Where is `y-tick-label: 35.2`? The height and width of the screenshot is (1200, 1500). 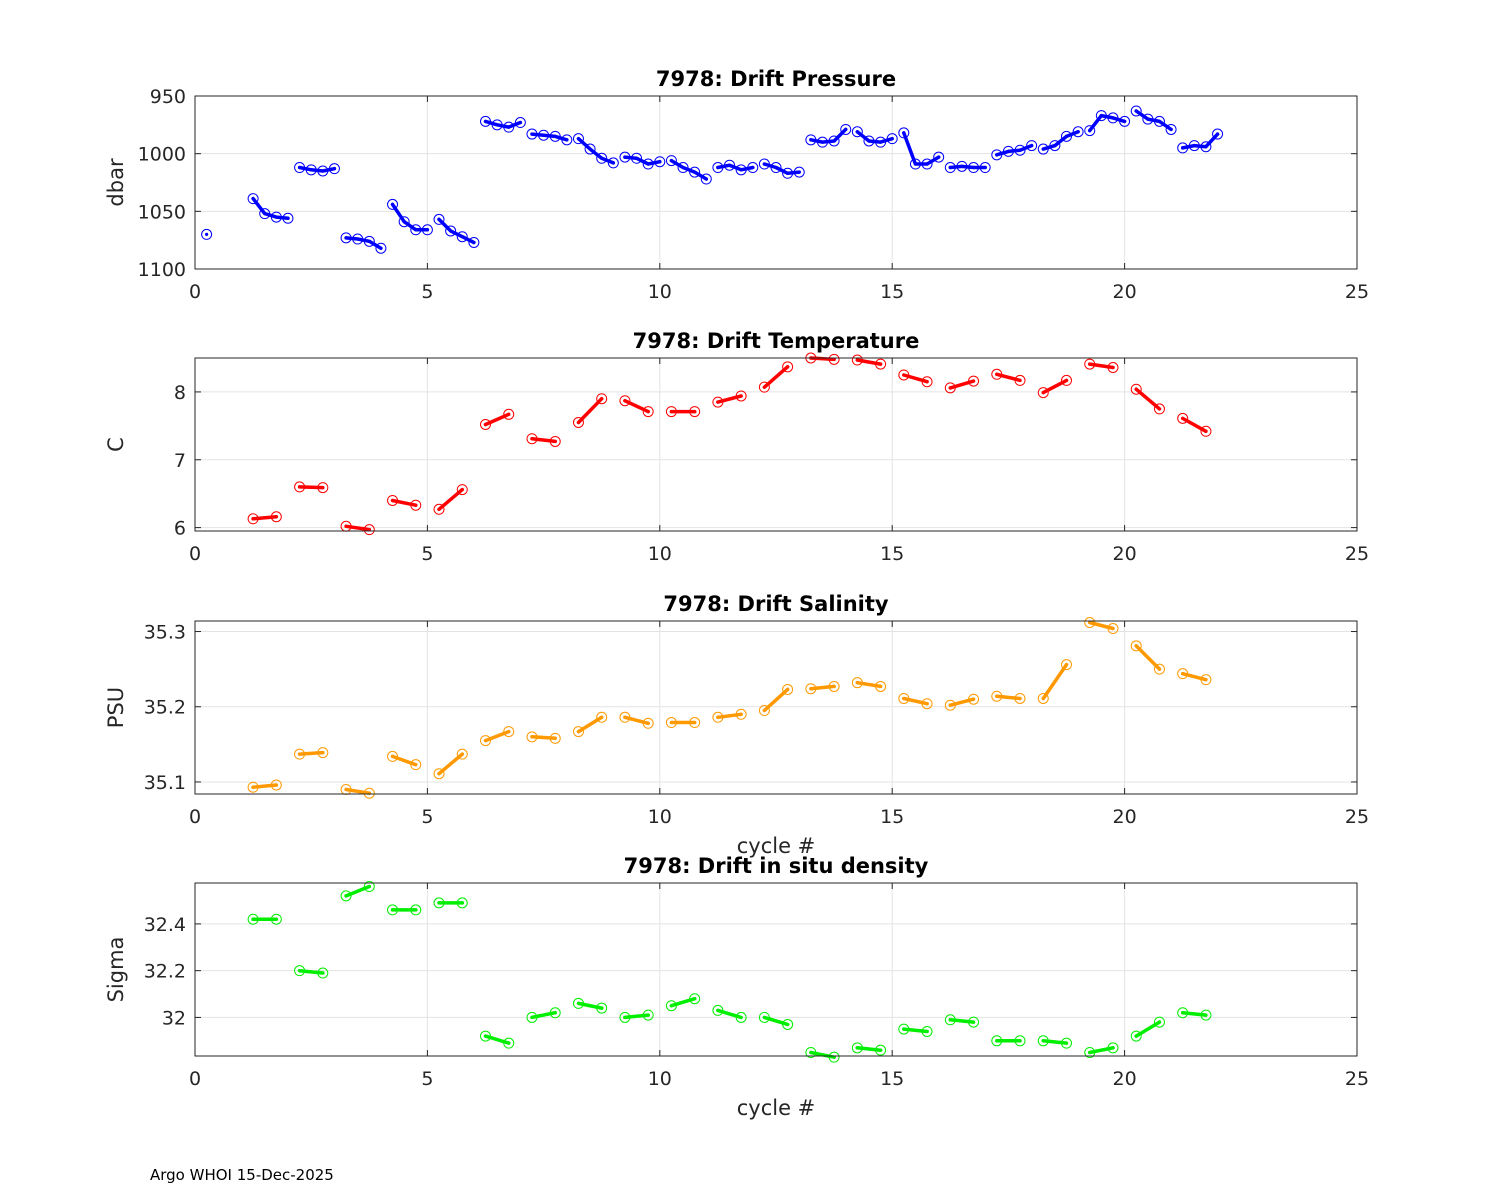
y-tick-label: 35.2 is located at coordinates (165, 708).